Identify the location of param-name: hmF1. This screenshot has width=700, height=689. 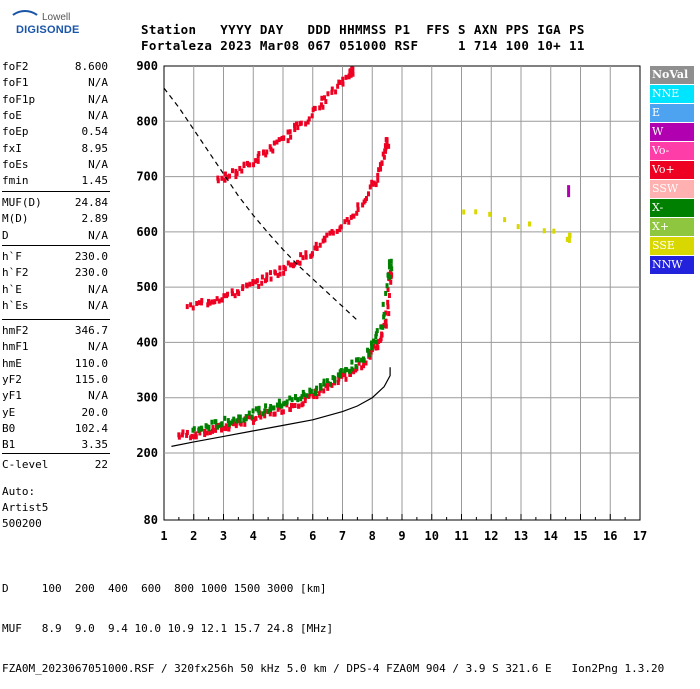
(15, 347).